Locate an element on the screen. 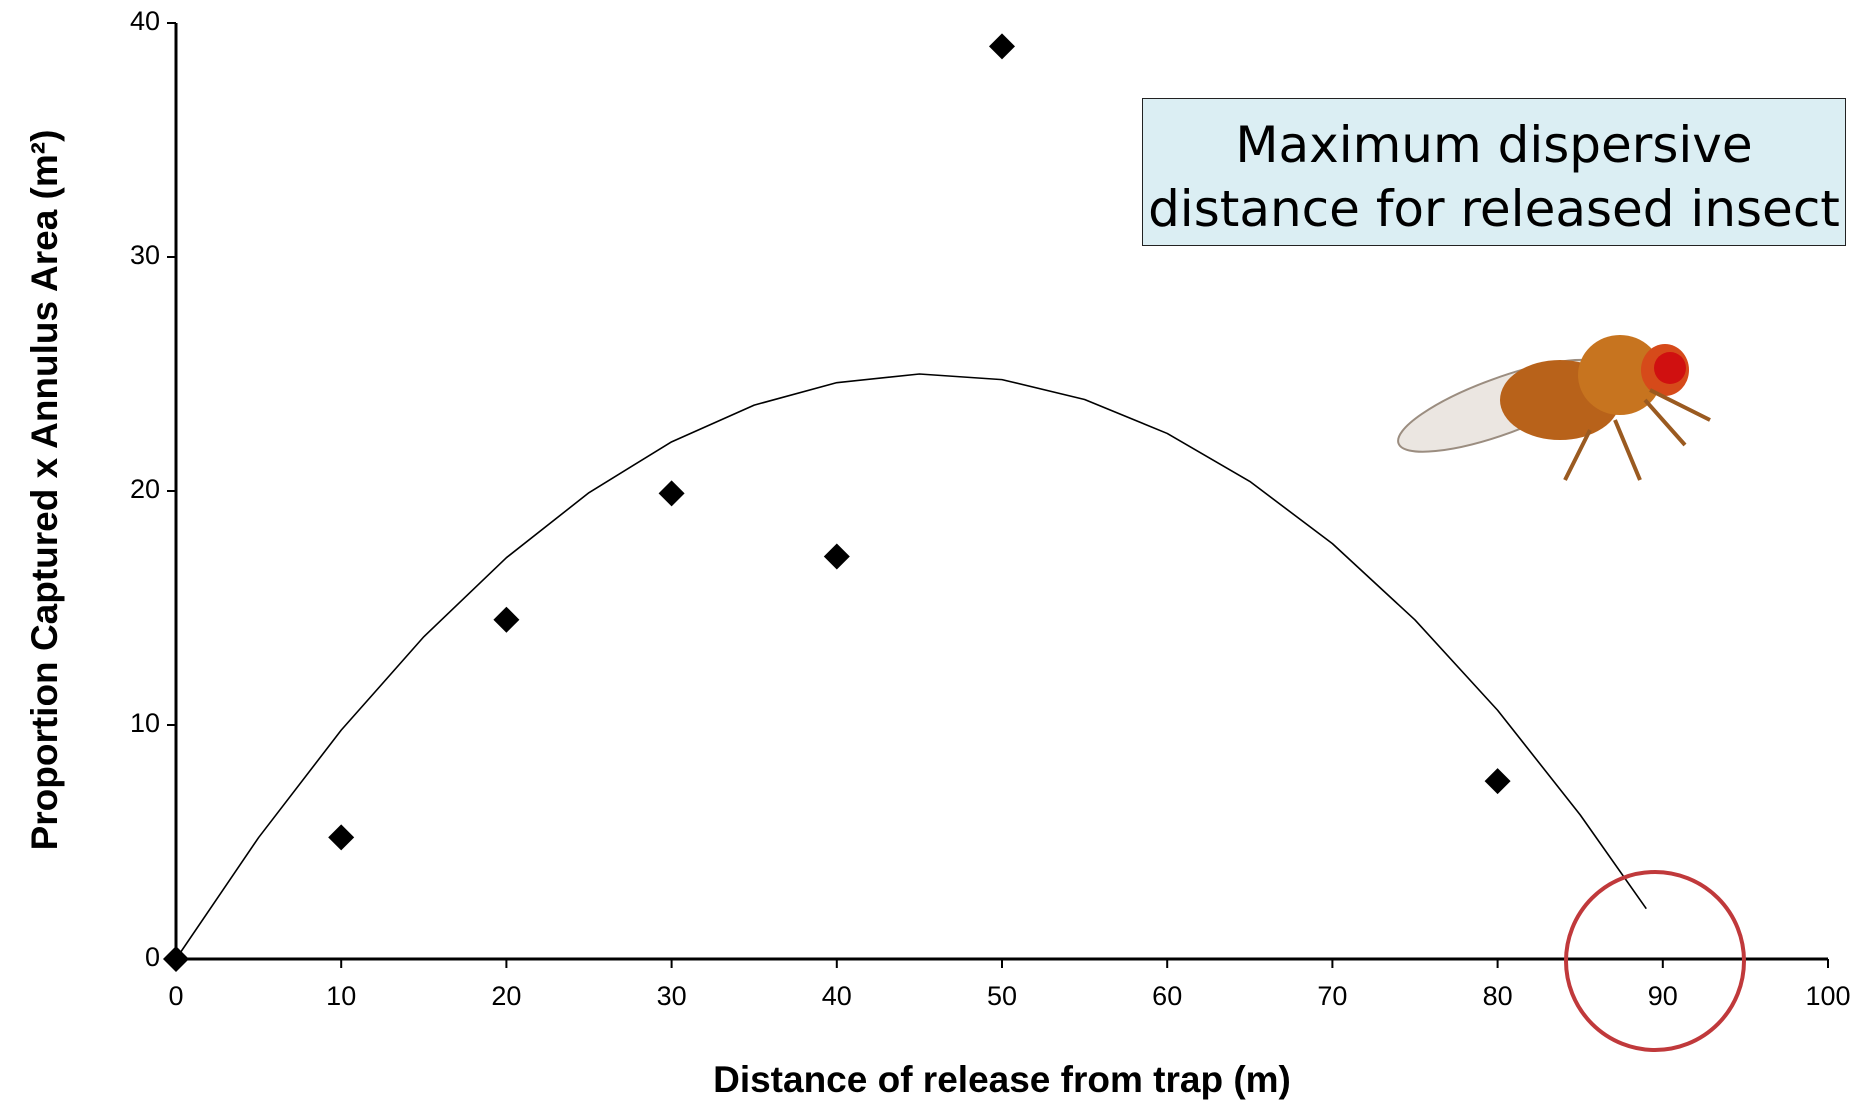 Image resolution: width=1860 pixels, height=1109 pixels. x-tick-label: 50 is located at coordinates (1002, 996).